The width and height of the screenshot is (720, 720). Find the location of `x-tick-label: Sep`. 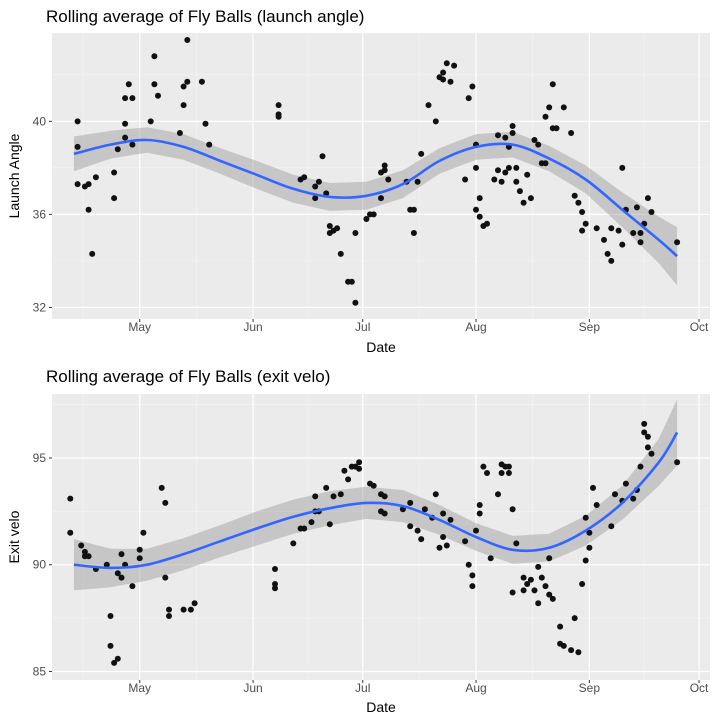

x-tick-label: Sep is located at coordinates (590, 327).